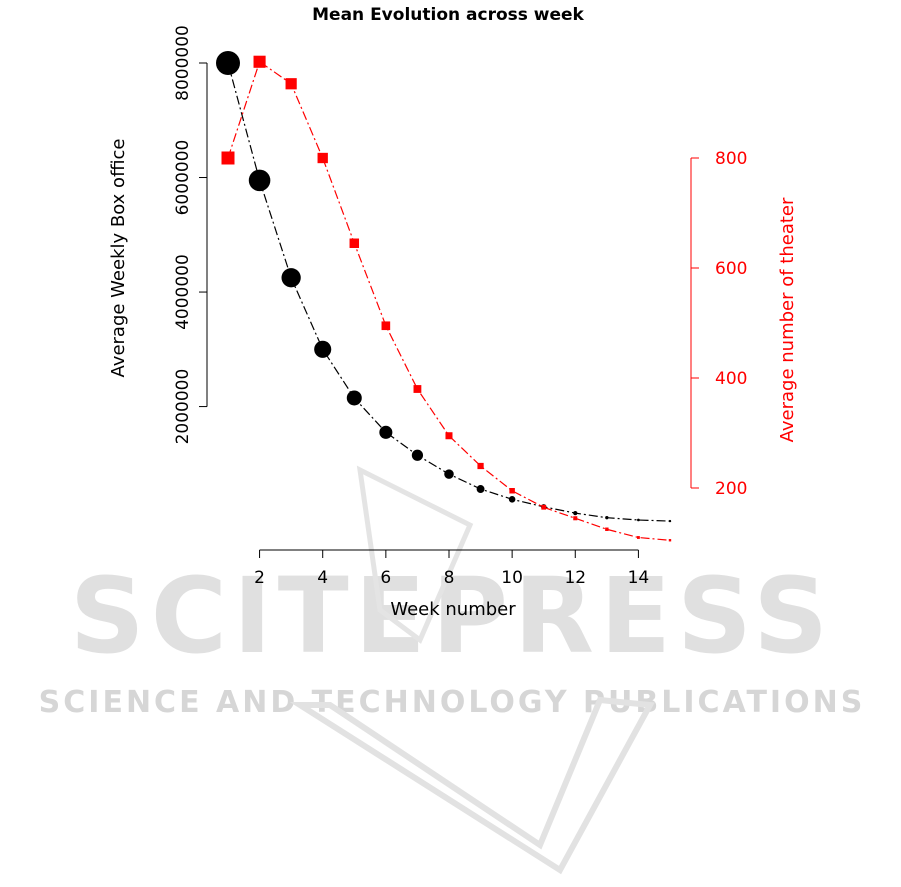 The image size is (901, 887). I want to click on right-y-axis-label: Average number of theater, so click(787, 319).